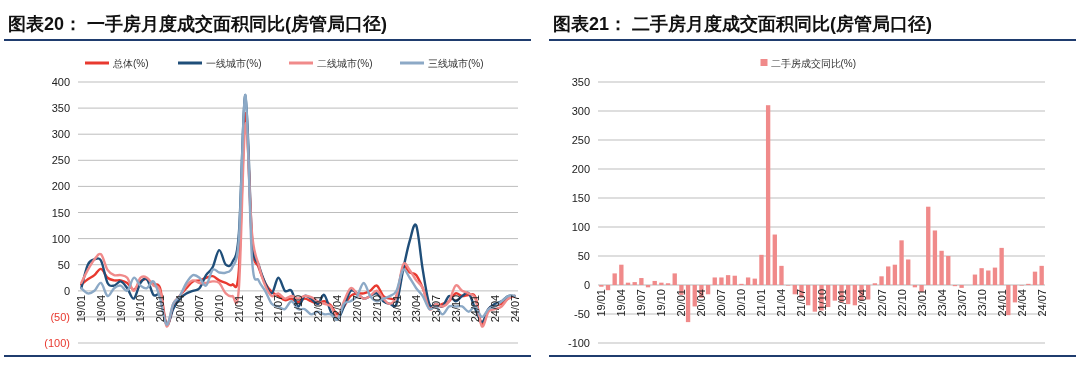 This screenshot has height=390, width=1080. I want to click on chart-title: 图表21： 二手房月度成交面积同比(房管局口径), so click(743, 24).